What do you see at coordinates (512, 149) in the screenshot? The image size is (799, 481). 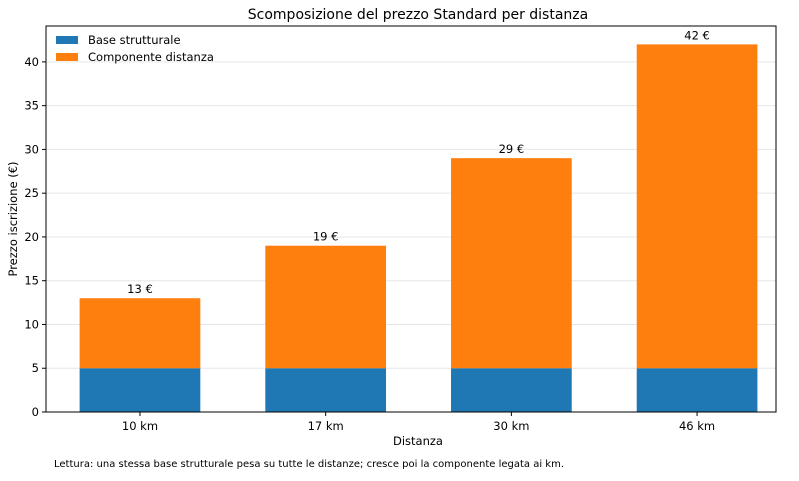 I see `total-label: 29 €` at bounding box center [512, 149].